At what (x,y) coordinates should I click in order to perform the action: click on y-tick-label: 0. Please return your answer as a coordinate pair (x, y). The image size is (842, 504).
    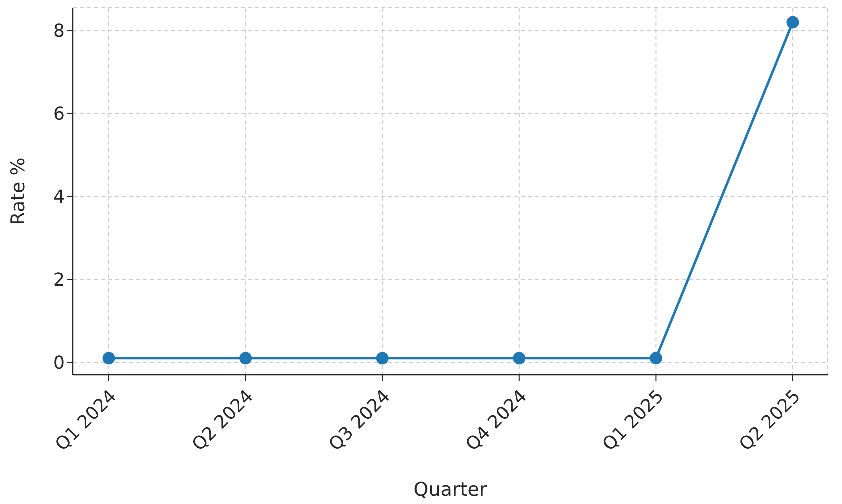
    Looking at the image, I should click on (59, 363).